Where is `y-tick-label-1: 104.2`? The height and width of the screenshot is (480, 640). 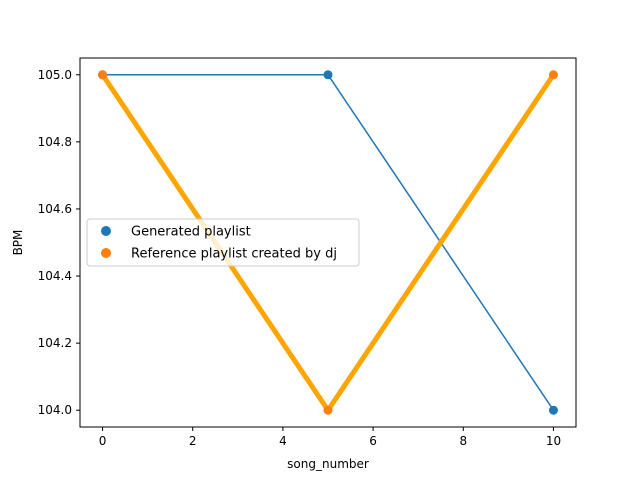 y-tick-label-1: 104.2 is located at coordinates (55, 343).